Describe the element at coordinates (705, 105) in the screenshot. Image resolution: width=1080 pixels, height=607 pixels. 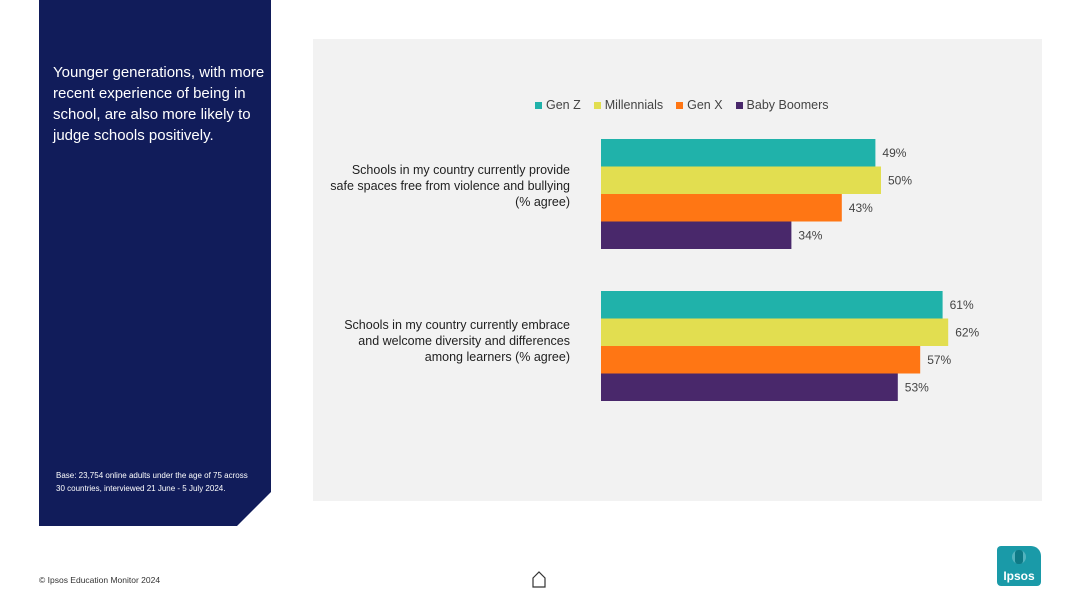
I see `legend-label: Gen X` at that location.